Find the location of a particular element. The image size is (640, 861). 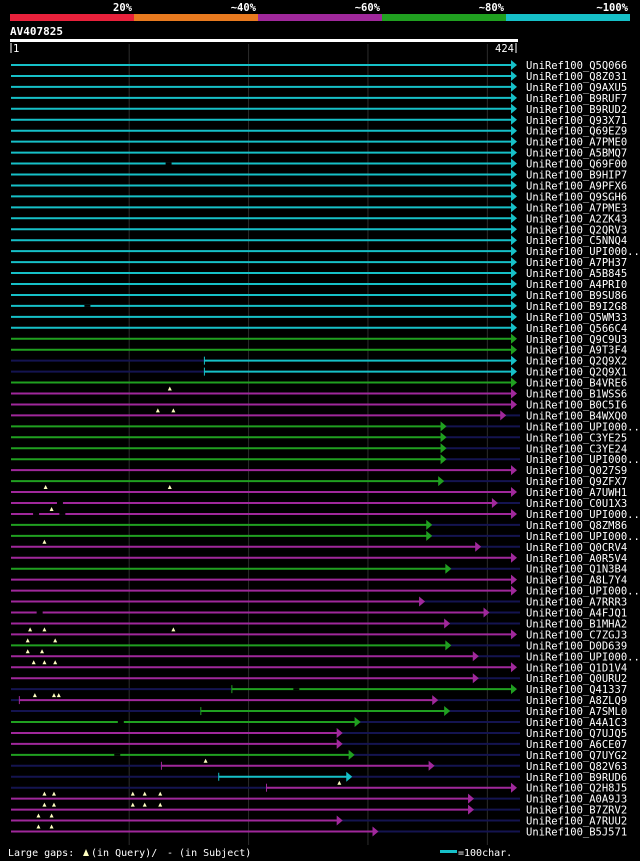

hit-label: UniRef100_C5NNQ4 is located at coordinates (576, 241).